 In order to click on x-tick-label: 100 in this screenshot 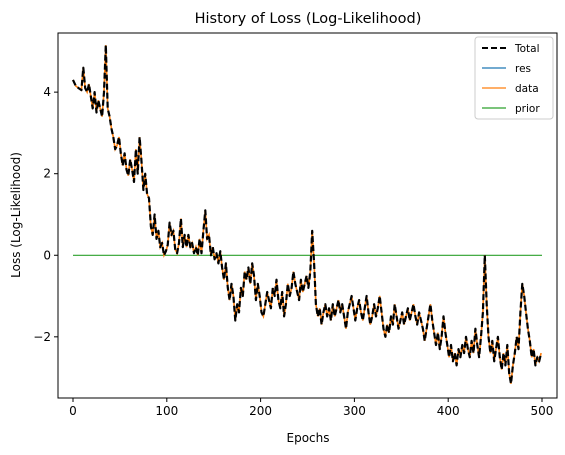, I will do `click(166, 411)`.